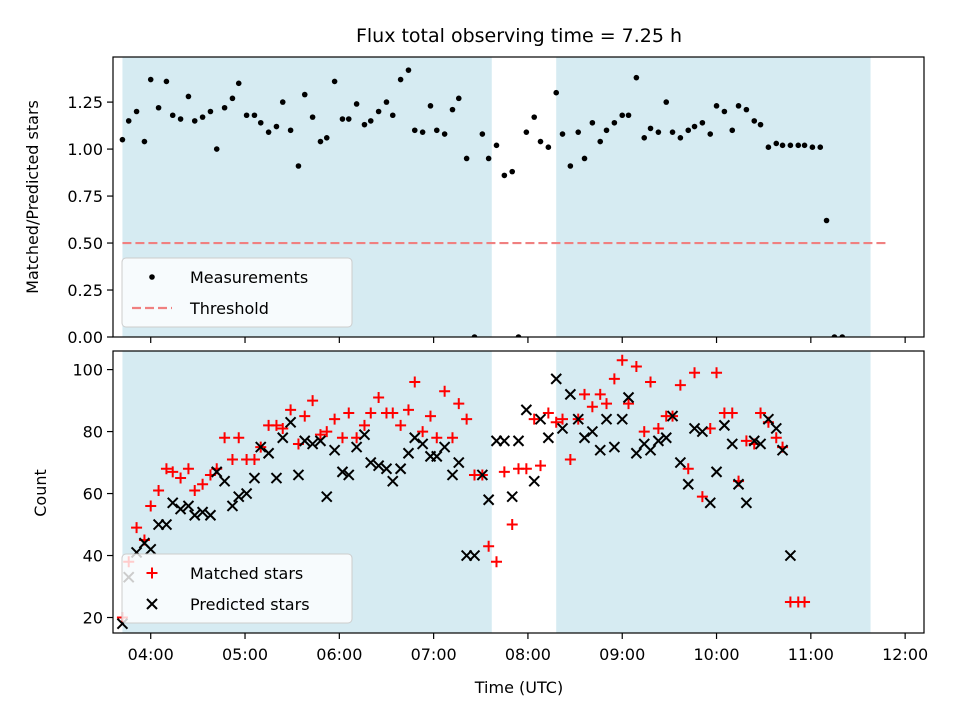  What do you see at coordinates (85, 196) in the screenshot?
I see `top-y-tick-label: 0.75` at bounding box center [85, 196].